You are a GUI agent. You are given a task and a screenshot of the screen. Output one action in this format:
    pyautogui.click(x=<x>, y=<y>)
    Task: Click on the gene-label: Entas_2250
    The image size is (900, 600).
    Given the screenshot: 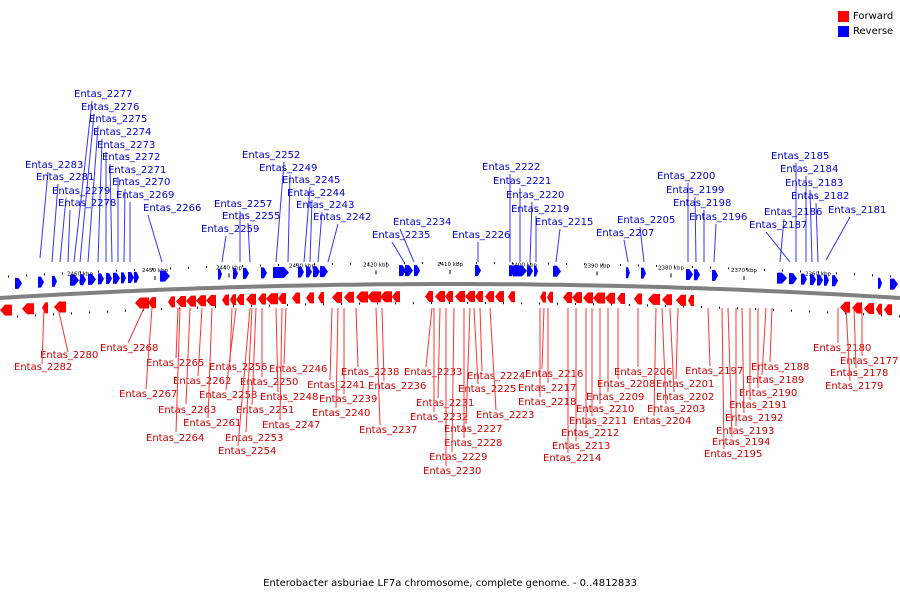 What is the action you would take?
    pyautogui.click(x=269, y=382)
    